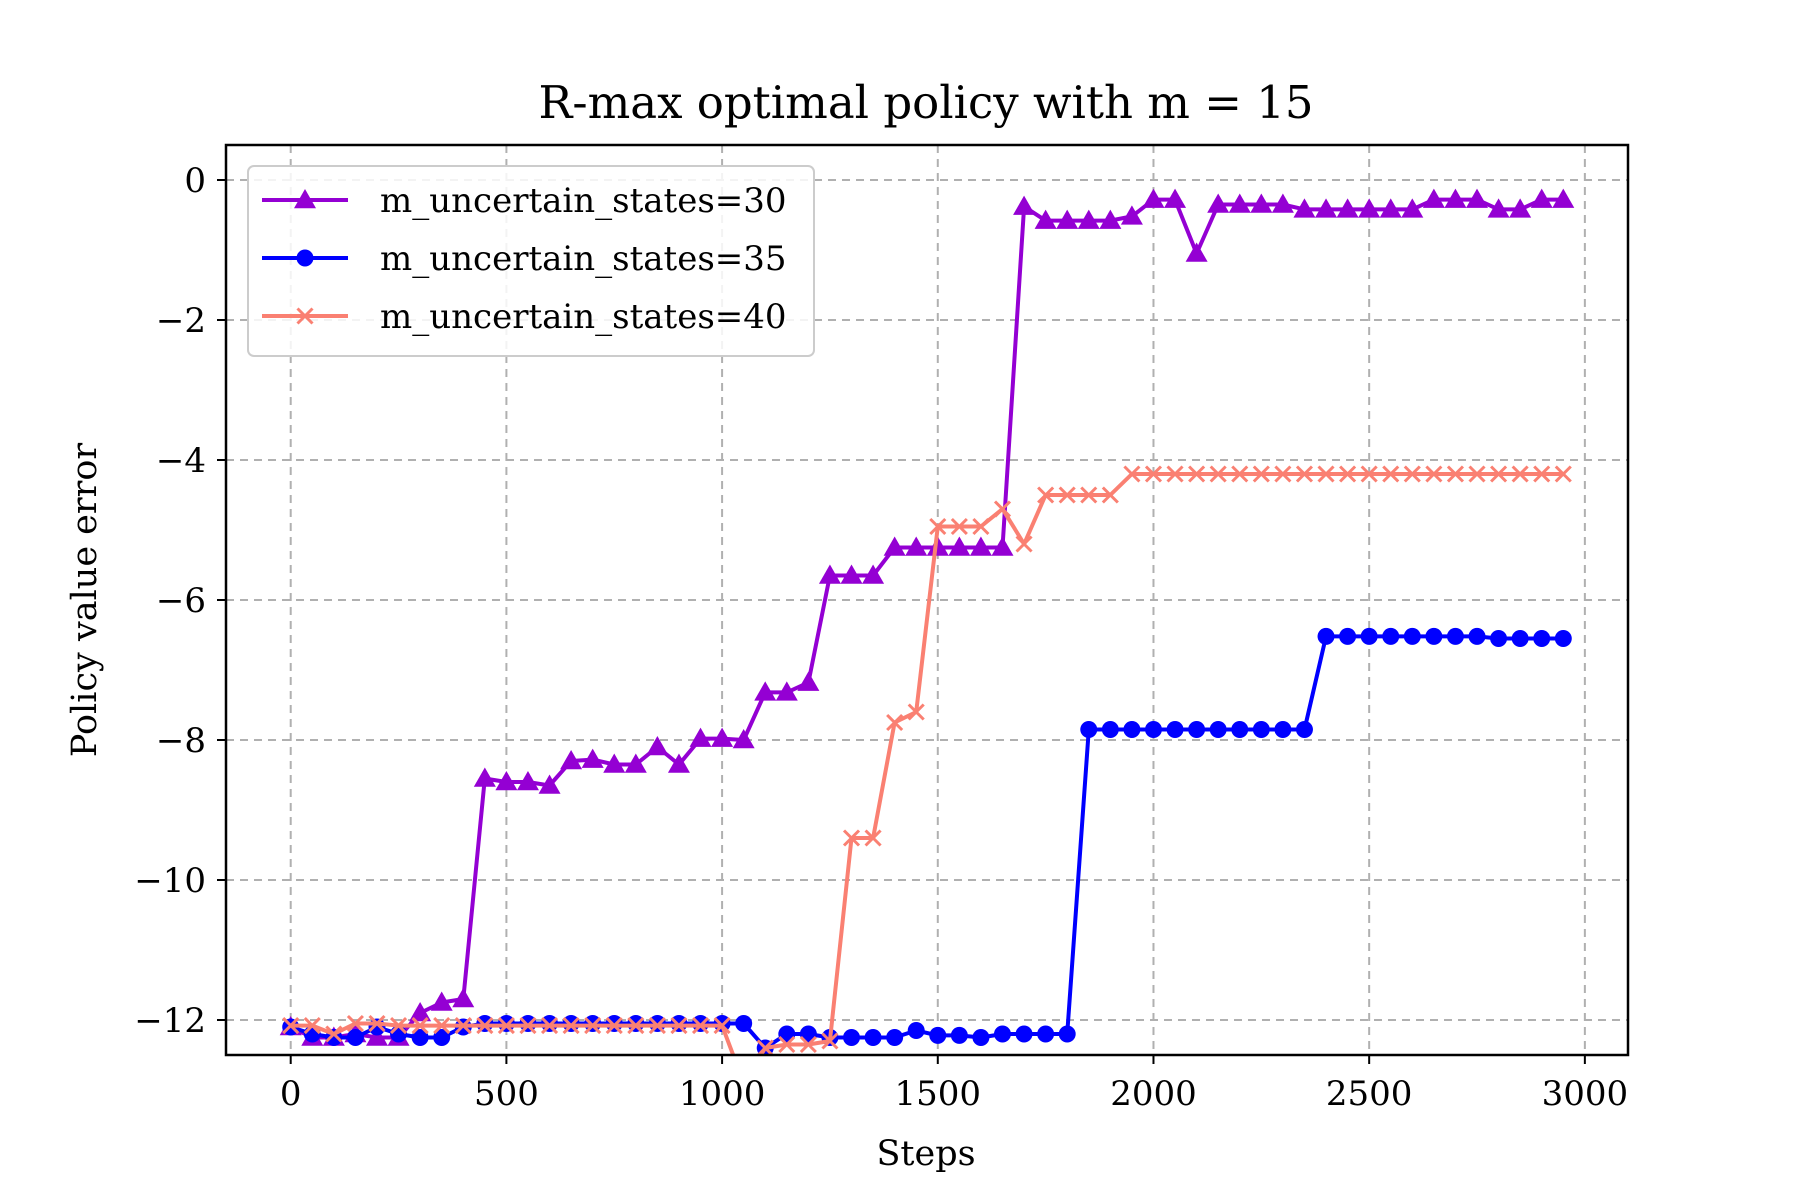  I want to click on x-tick-label: 1000, so click(722, 1094).